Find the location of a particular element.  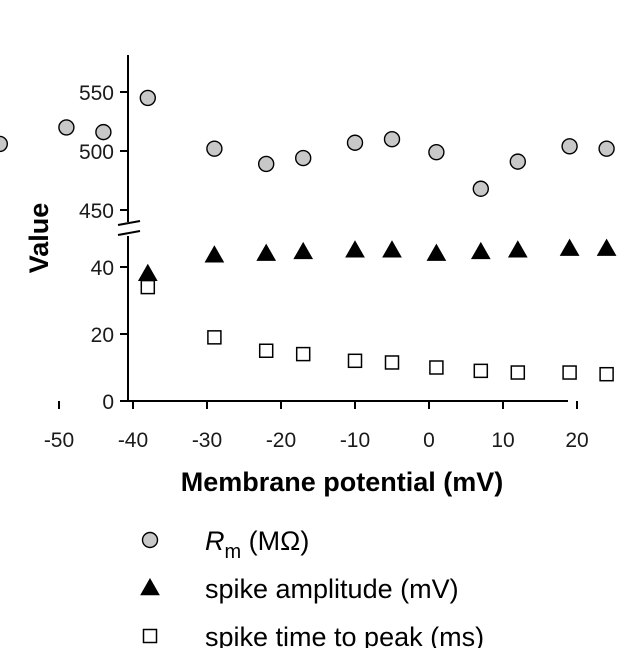

legend-label-rm: Rm (MΩ) is located at coordinates (257, 544).